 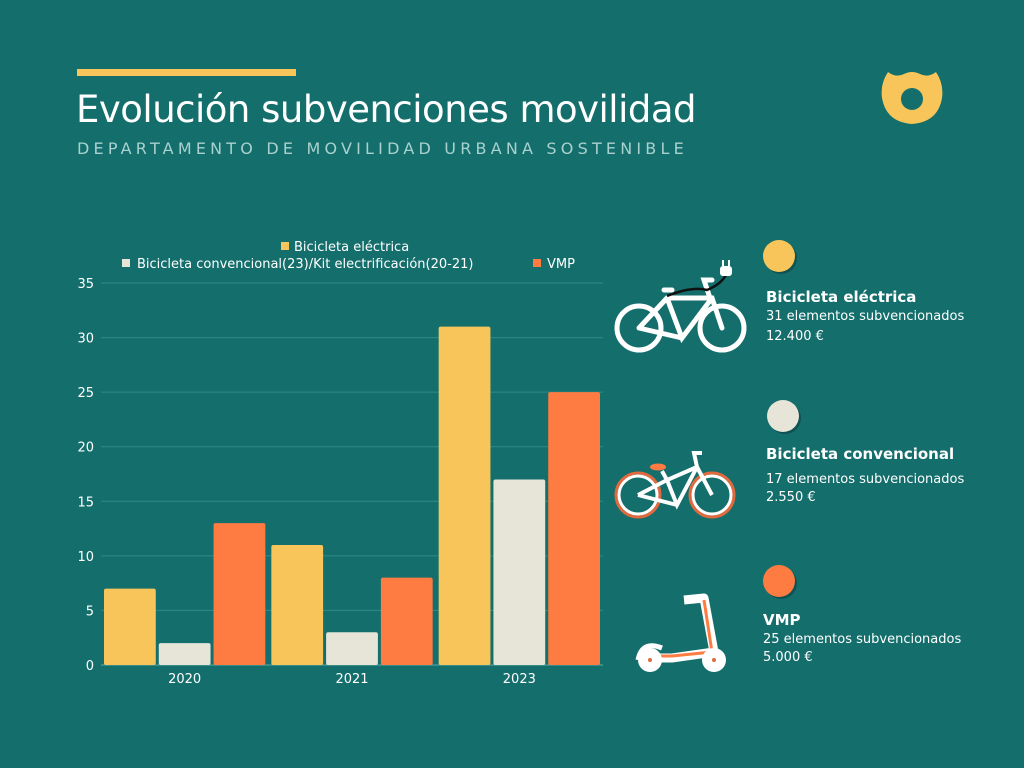 I want to click on card-name: Bicicleta eléctrica, so click(x=841, y=297).